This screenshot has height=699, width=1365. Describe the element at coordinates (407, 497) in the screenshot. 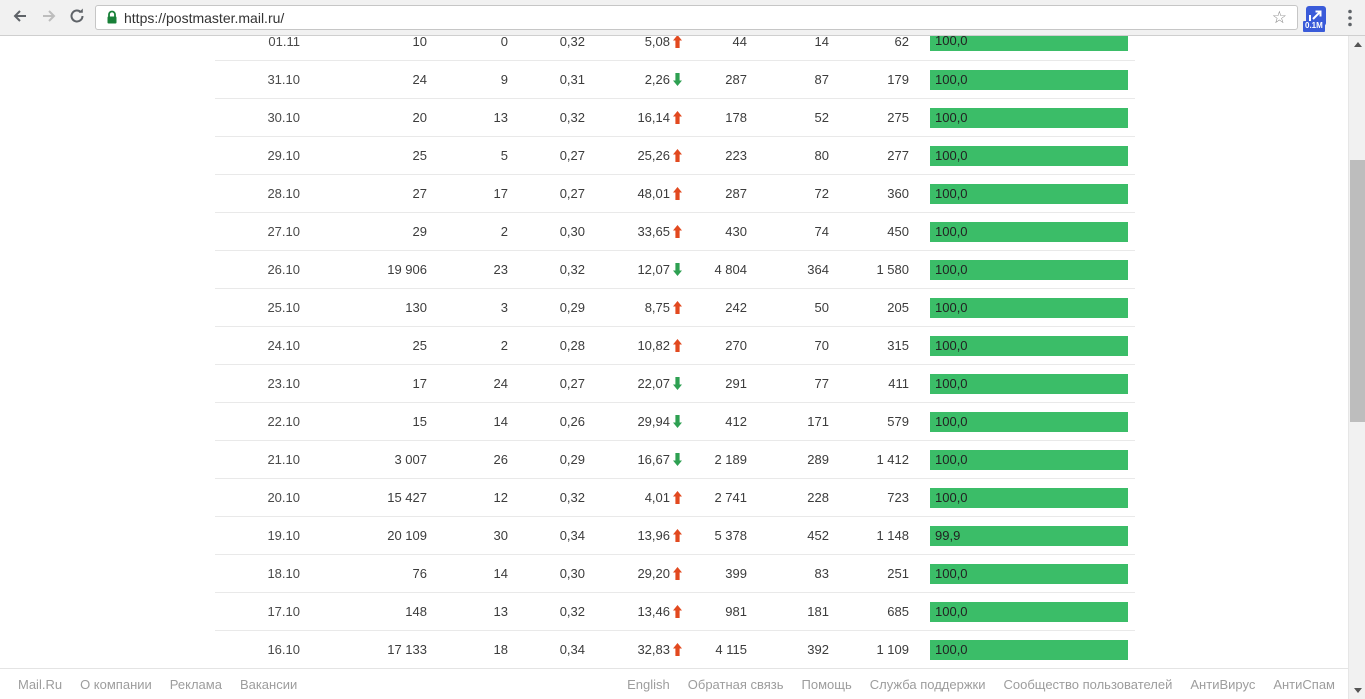

I see `messages-cell: 15 427` at that location.